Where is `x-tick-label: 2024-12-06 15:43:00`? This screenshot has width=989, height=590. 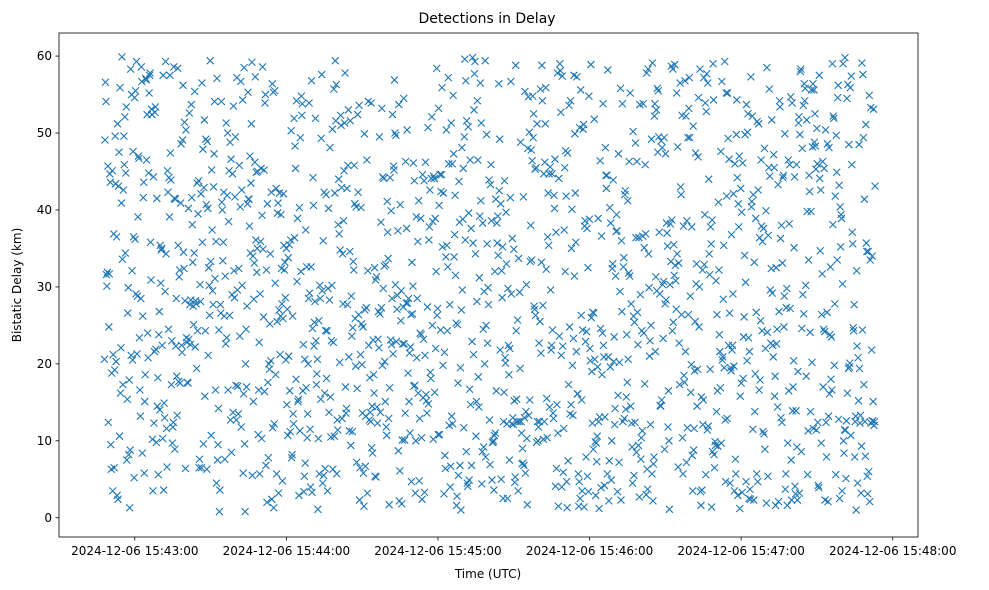
x-tick-label: 2024-12-06 15:43:00 is located at coordinates (134, 551).